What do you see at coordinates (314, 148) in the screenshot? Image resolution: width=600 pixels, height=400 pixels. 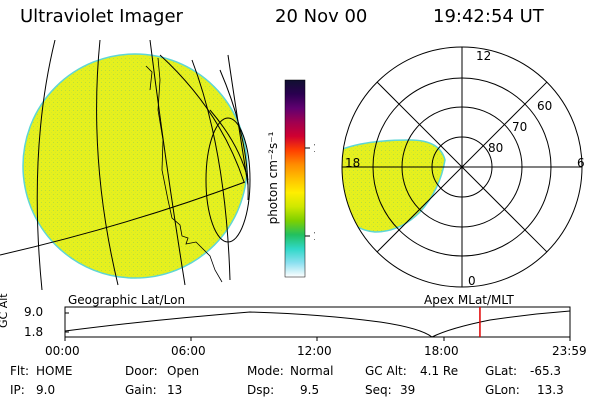 I see `colorbar-tick-label: 100` at bounding box center [314, 148].